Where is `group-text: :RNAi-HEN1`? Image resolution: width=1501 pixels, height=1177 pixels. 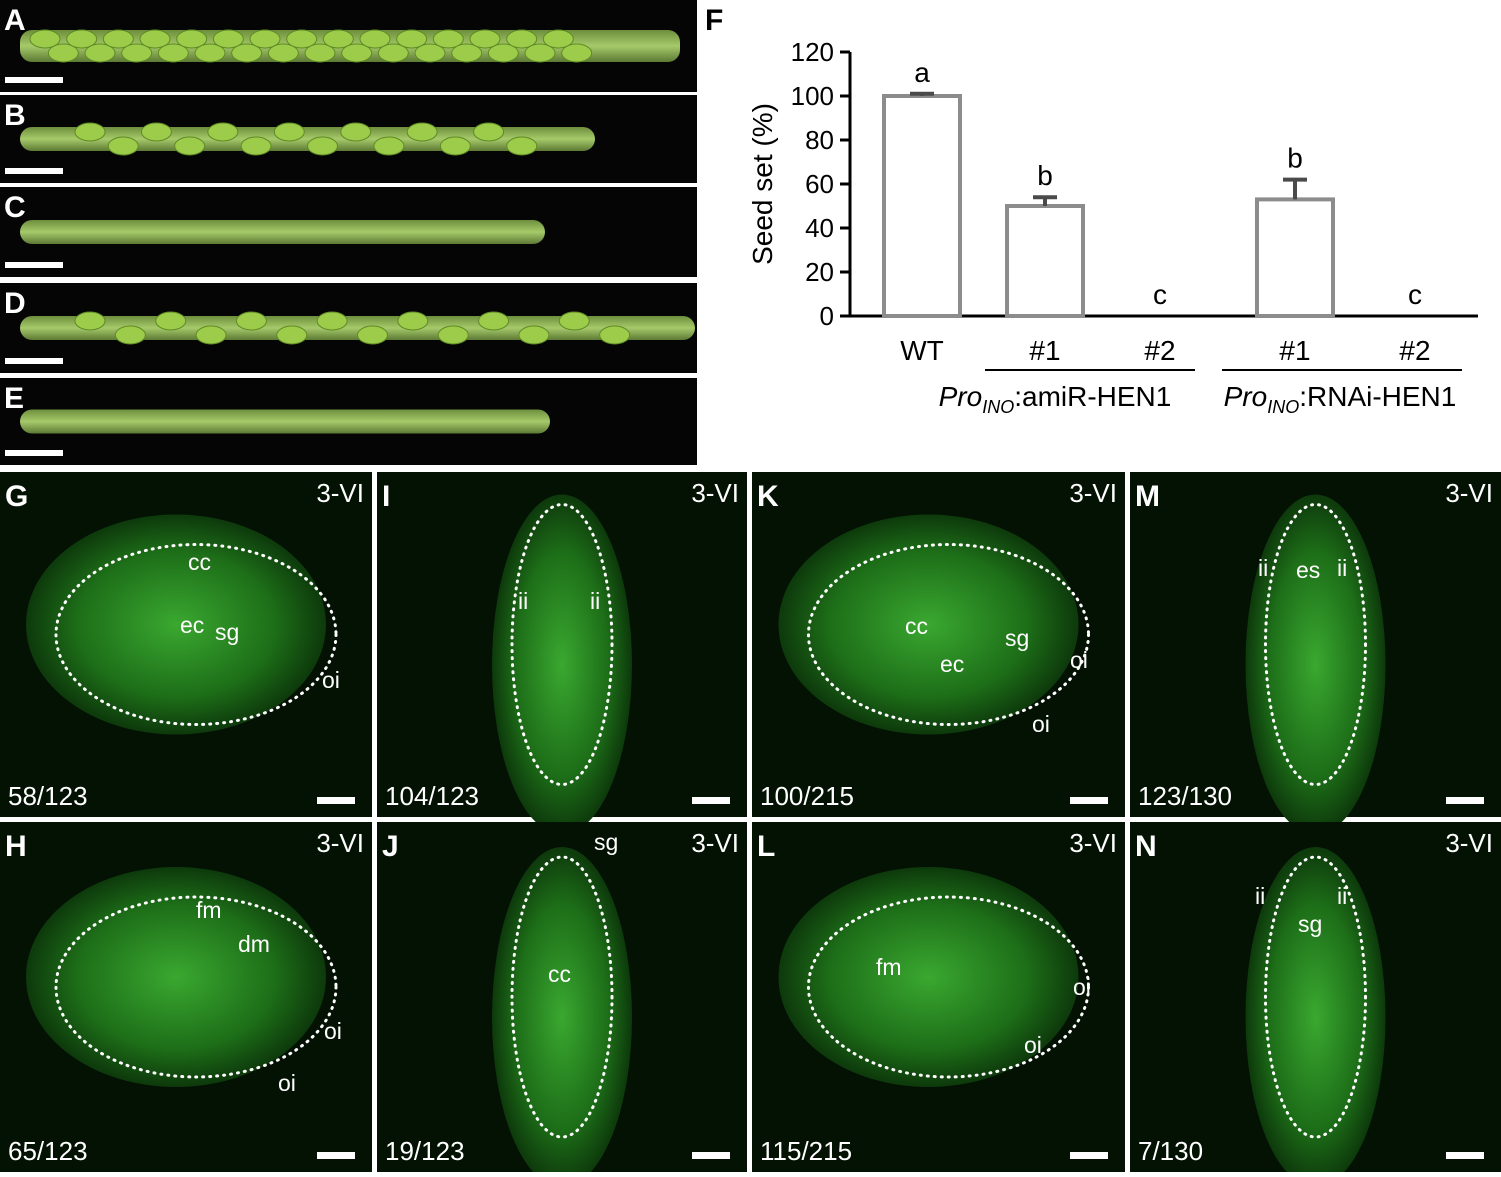
group-text: :RNAi-HEN1 is located at coordinates (1377, 396).